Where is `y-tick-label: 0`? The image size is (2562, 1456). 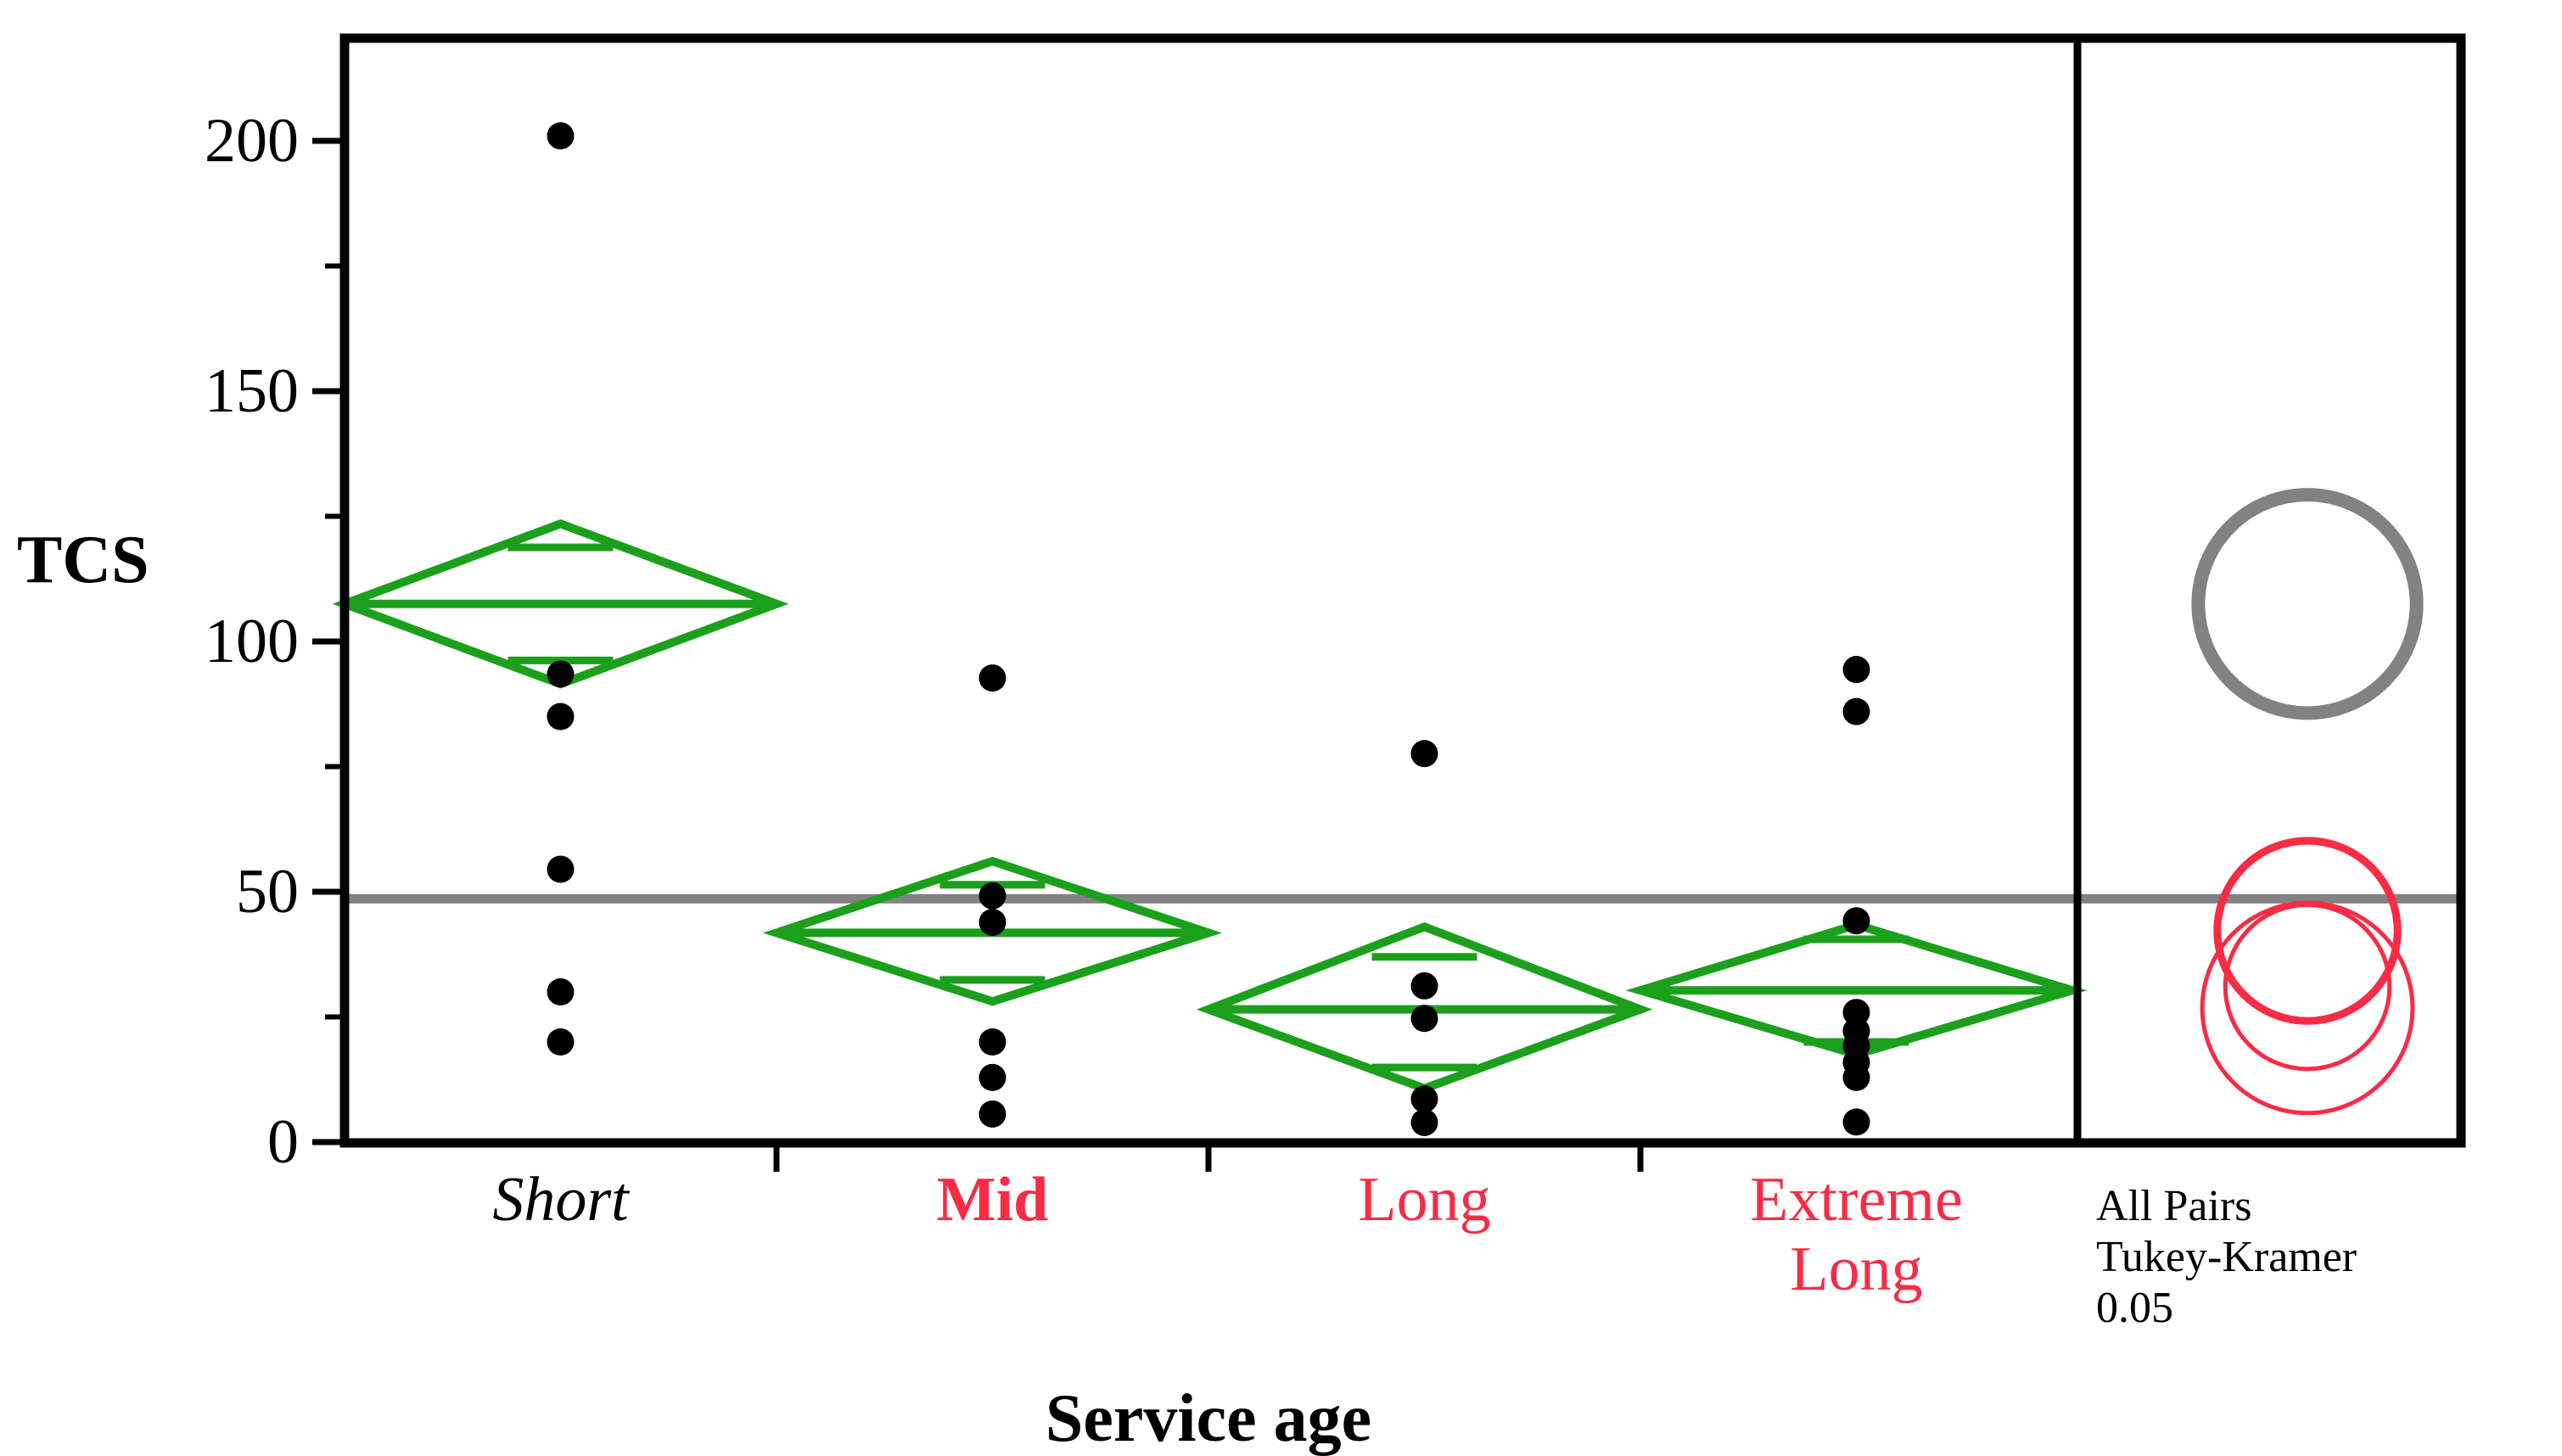
y-tick-label: 0 is located at coordinates (283, 1142).